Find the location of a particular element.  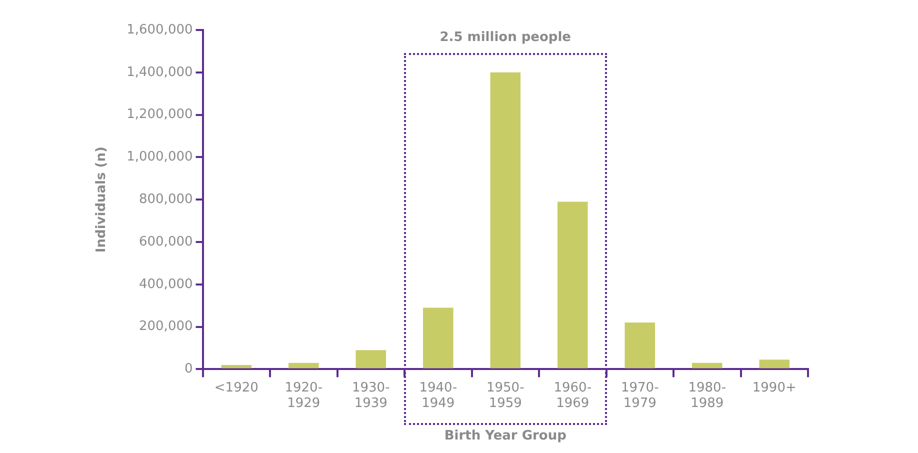

x-tick-label: 1920- 1929 is located at coordinates (303, 395).